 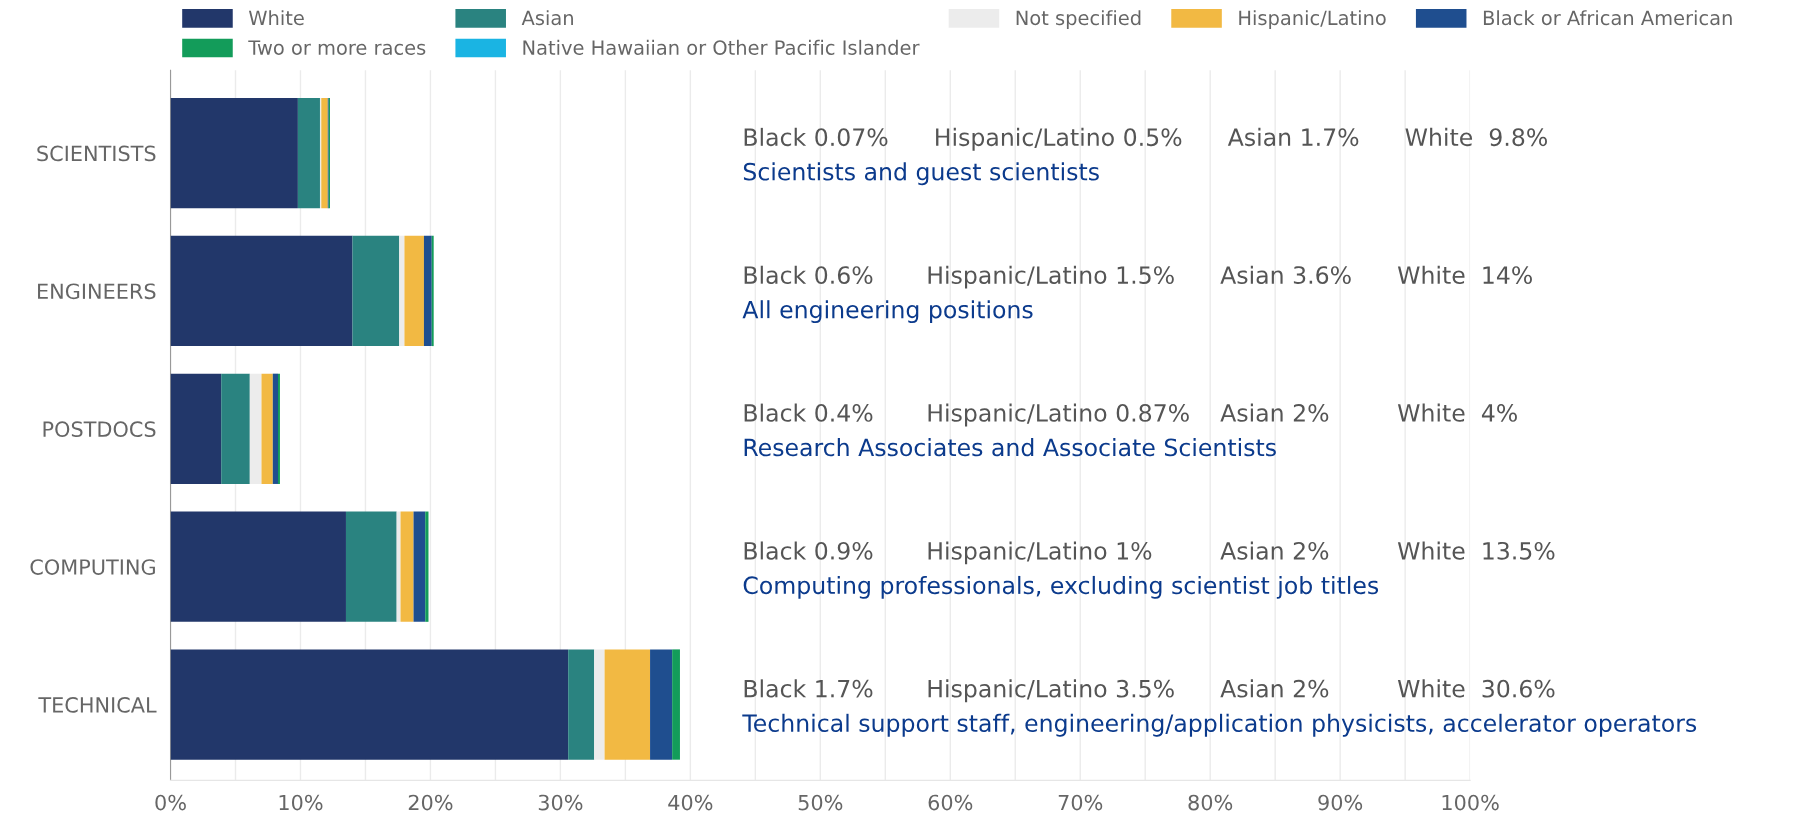 What do you see at coordinates (560, 802) in the screenshot?
I see `x-tick-label: 30%` at bounding box center [560, 802].